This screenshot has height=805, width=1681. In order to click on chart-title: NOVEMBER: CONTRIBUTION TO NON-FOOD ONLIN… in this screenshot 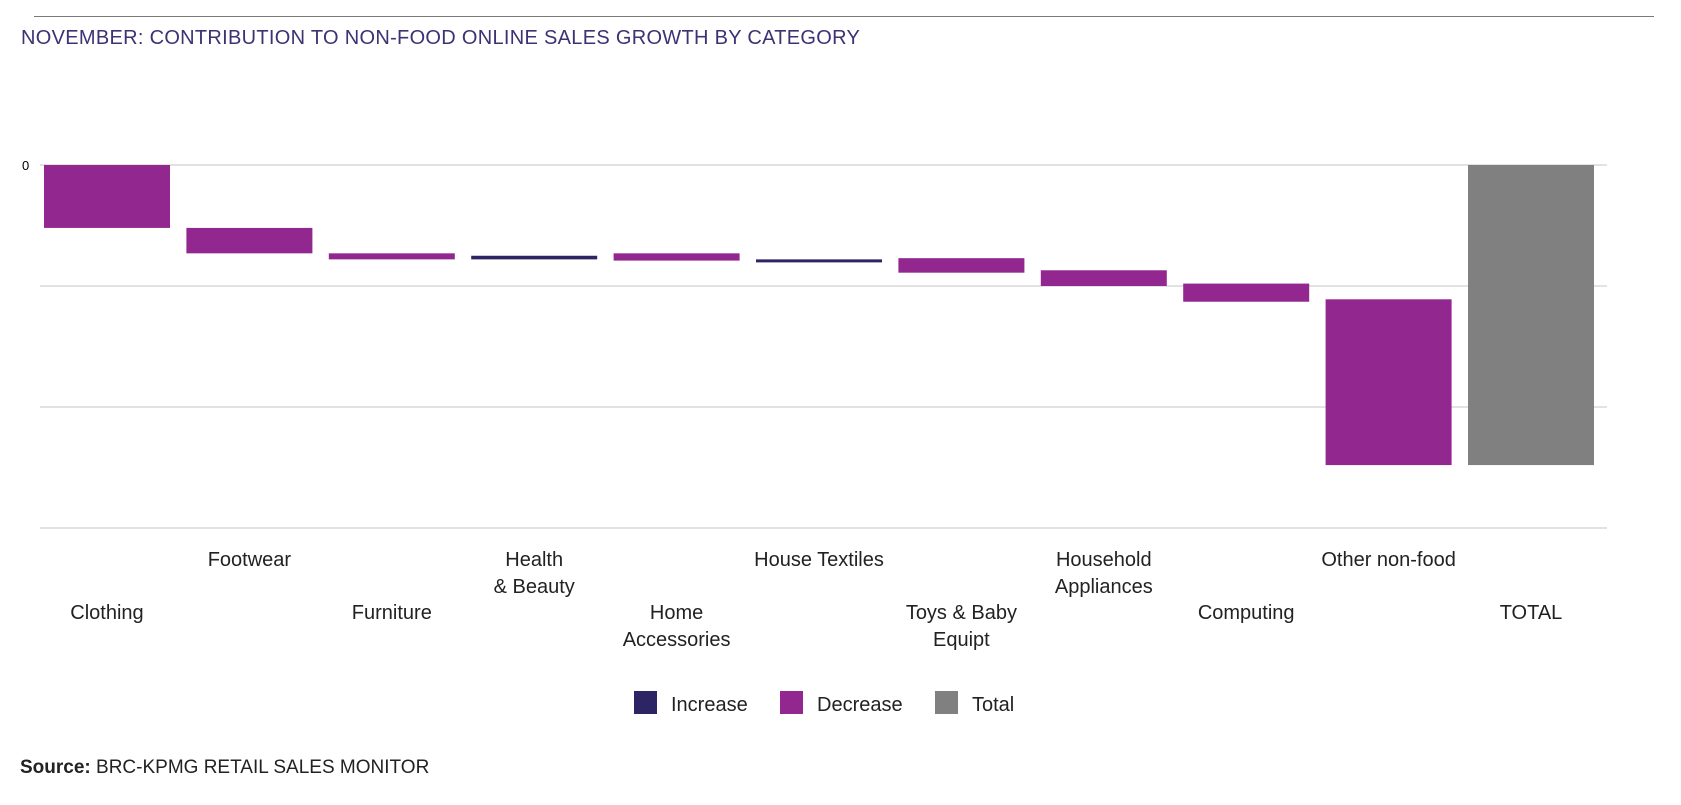, I will do `click(441, 38)`.